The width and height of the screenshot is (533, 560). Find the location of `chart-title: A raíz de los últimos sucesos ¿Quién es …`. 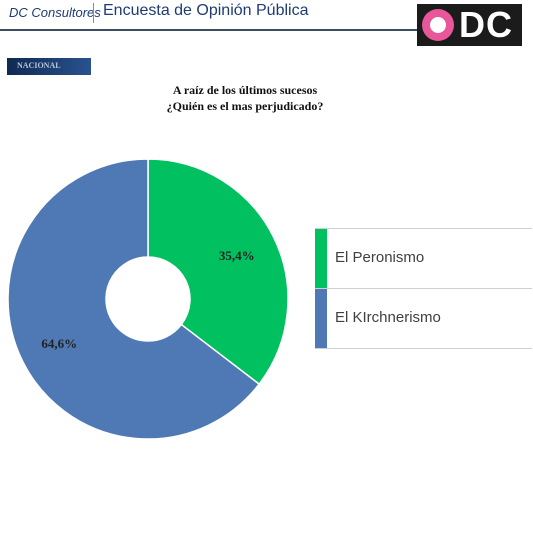

chart-title: A raíz de los últimos sucesos ¿Quién es … is located at coordinates (245, 98).